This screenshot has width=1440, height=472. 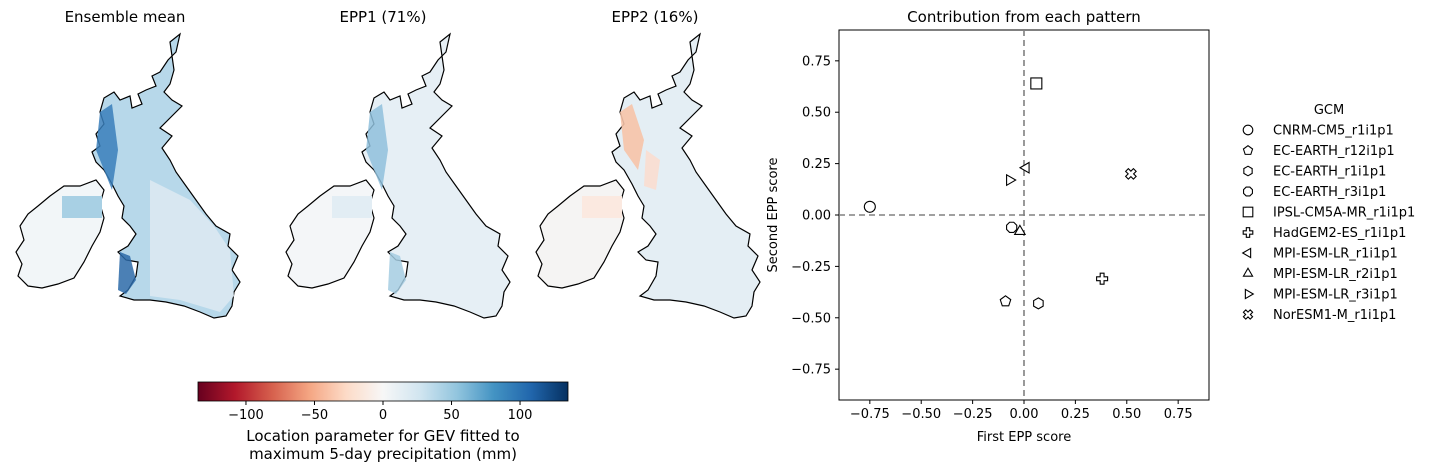 I want to click on legend-title: GCM, so click(x=1329, y=110).